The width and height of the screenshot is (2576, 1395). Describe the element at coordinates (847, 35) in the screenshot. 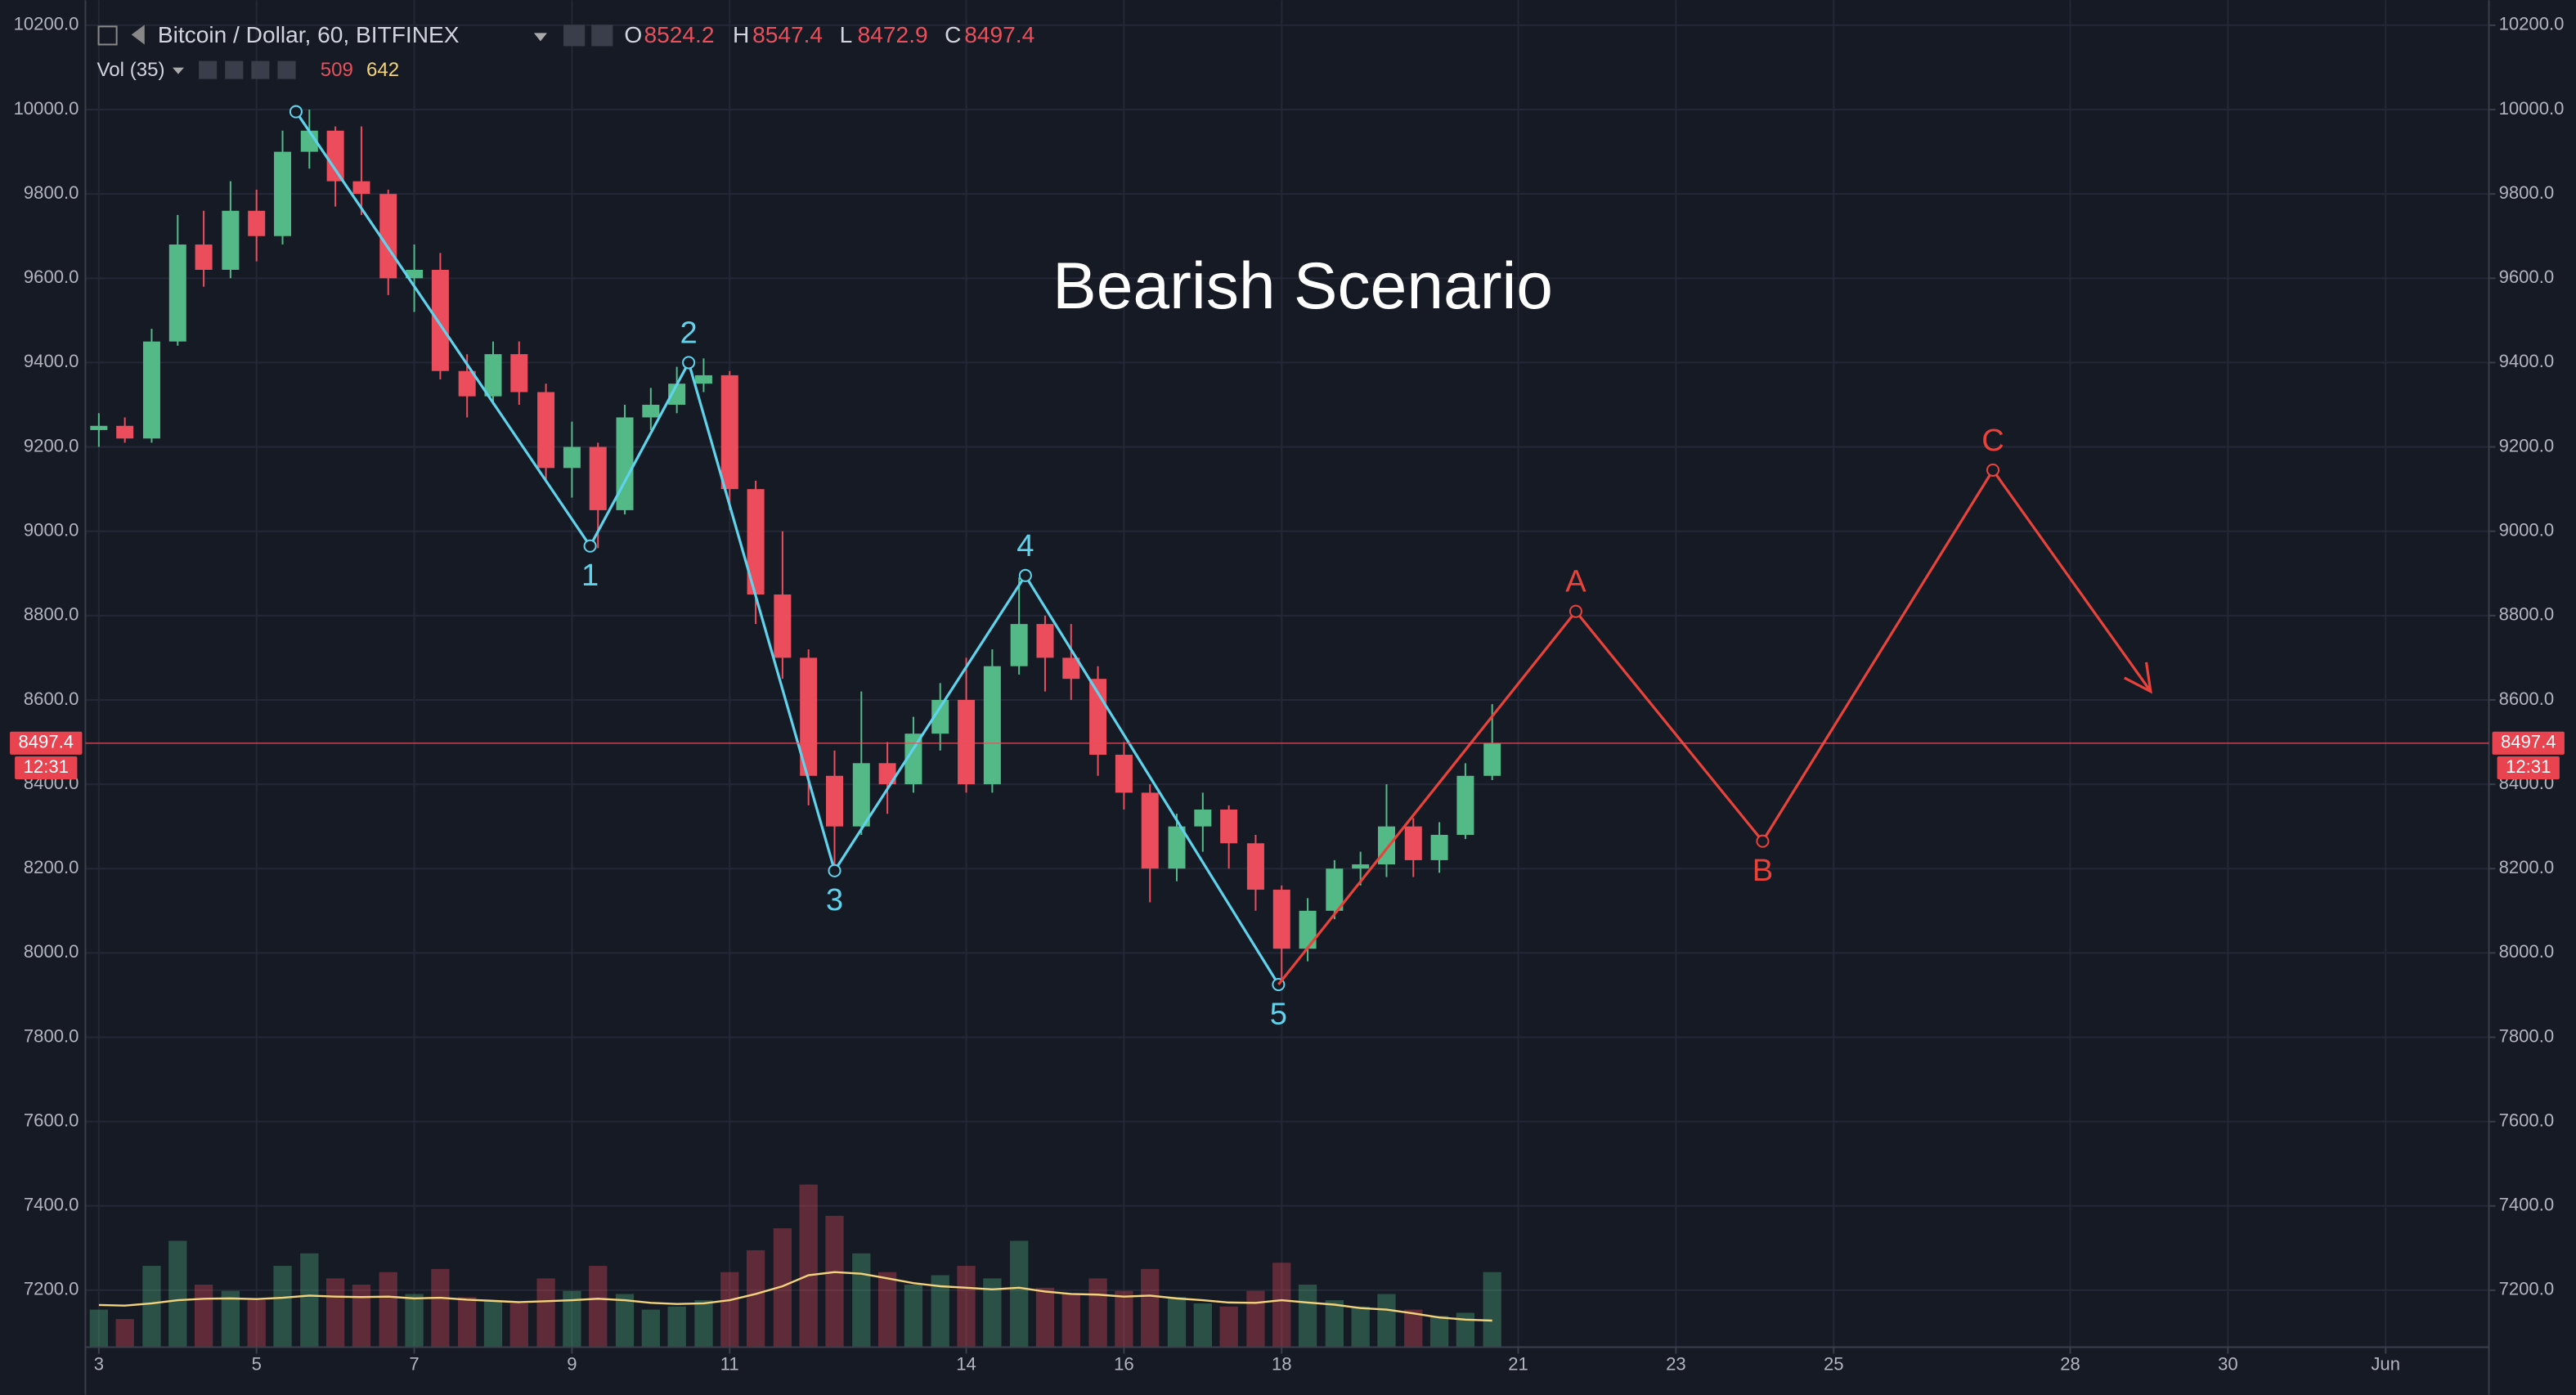

I see `ohlc-label: L` at that location.